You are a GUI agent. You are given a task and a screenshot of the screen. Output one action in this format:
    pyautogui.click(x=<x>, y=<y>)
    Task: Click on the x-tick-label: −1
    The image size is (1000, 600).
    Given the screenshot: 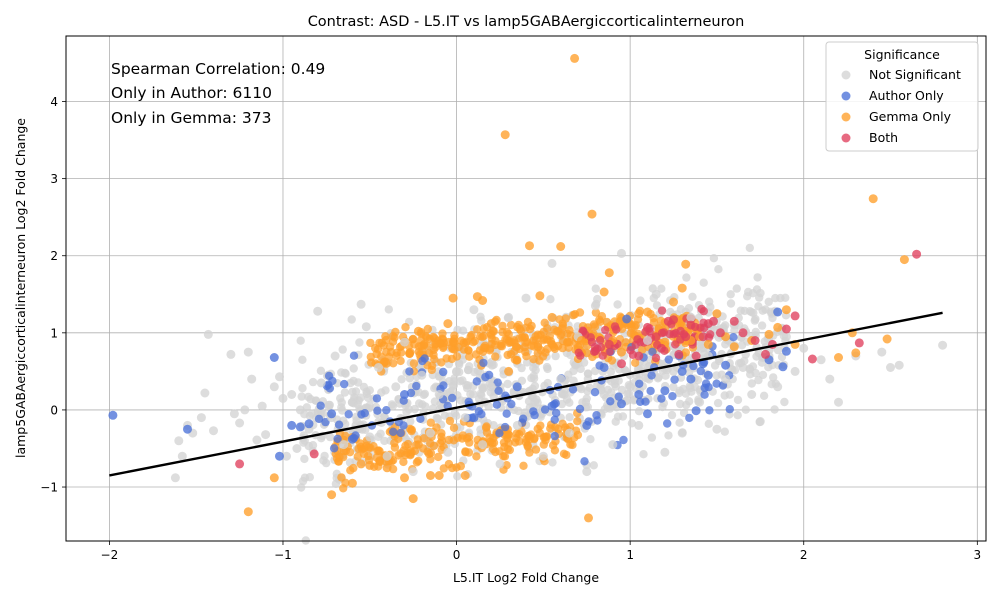 What is the action you would take?
    pyautogui.click(x=283, y=555)
    